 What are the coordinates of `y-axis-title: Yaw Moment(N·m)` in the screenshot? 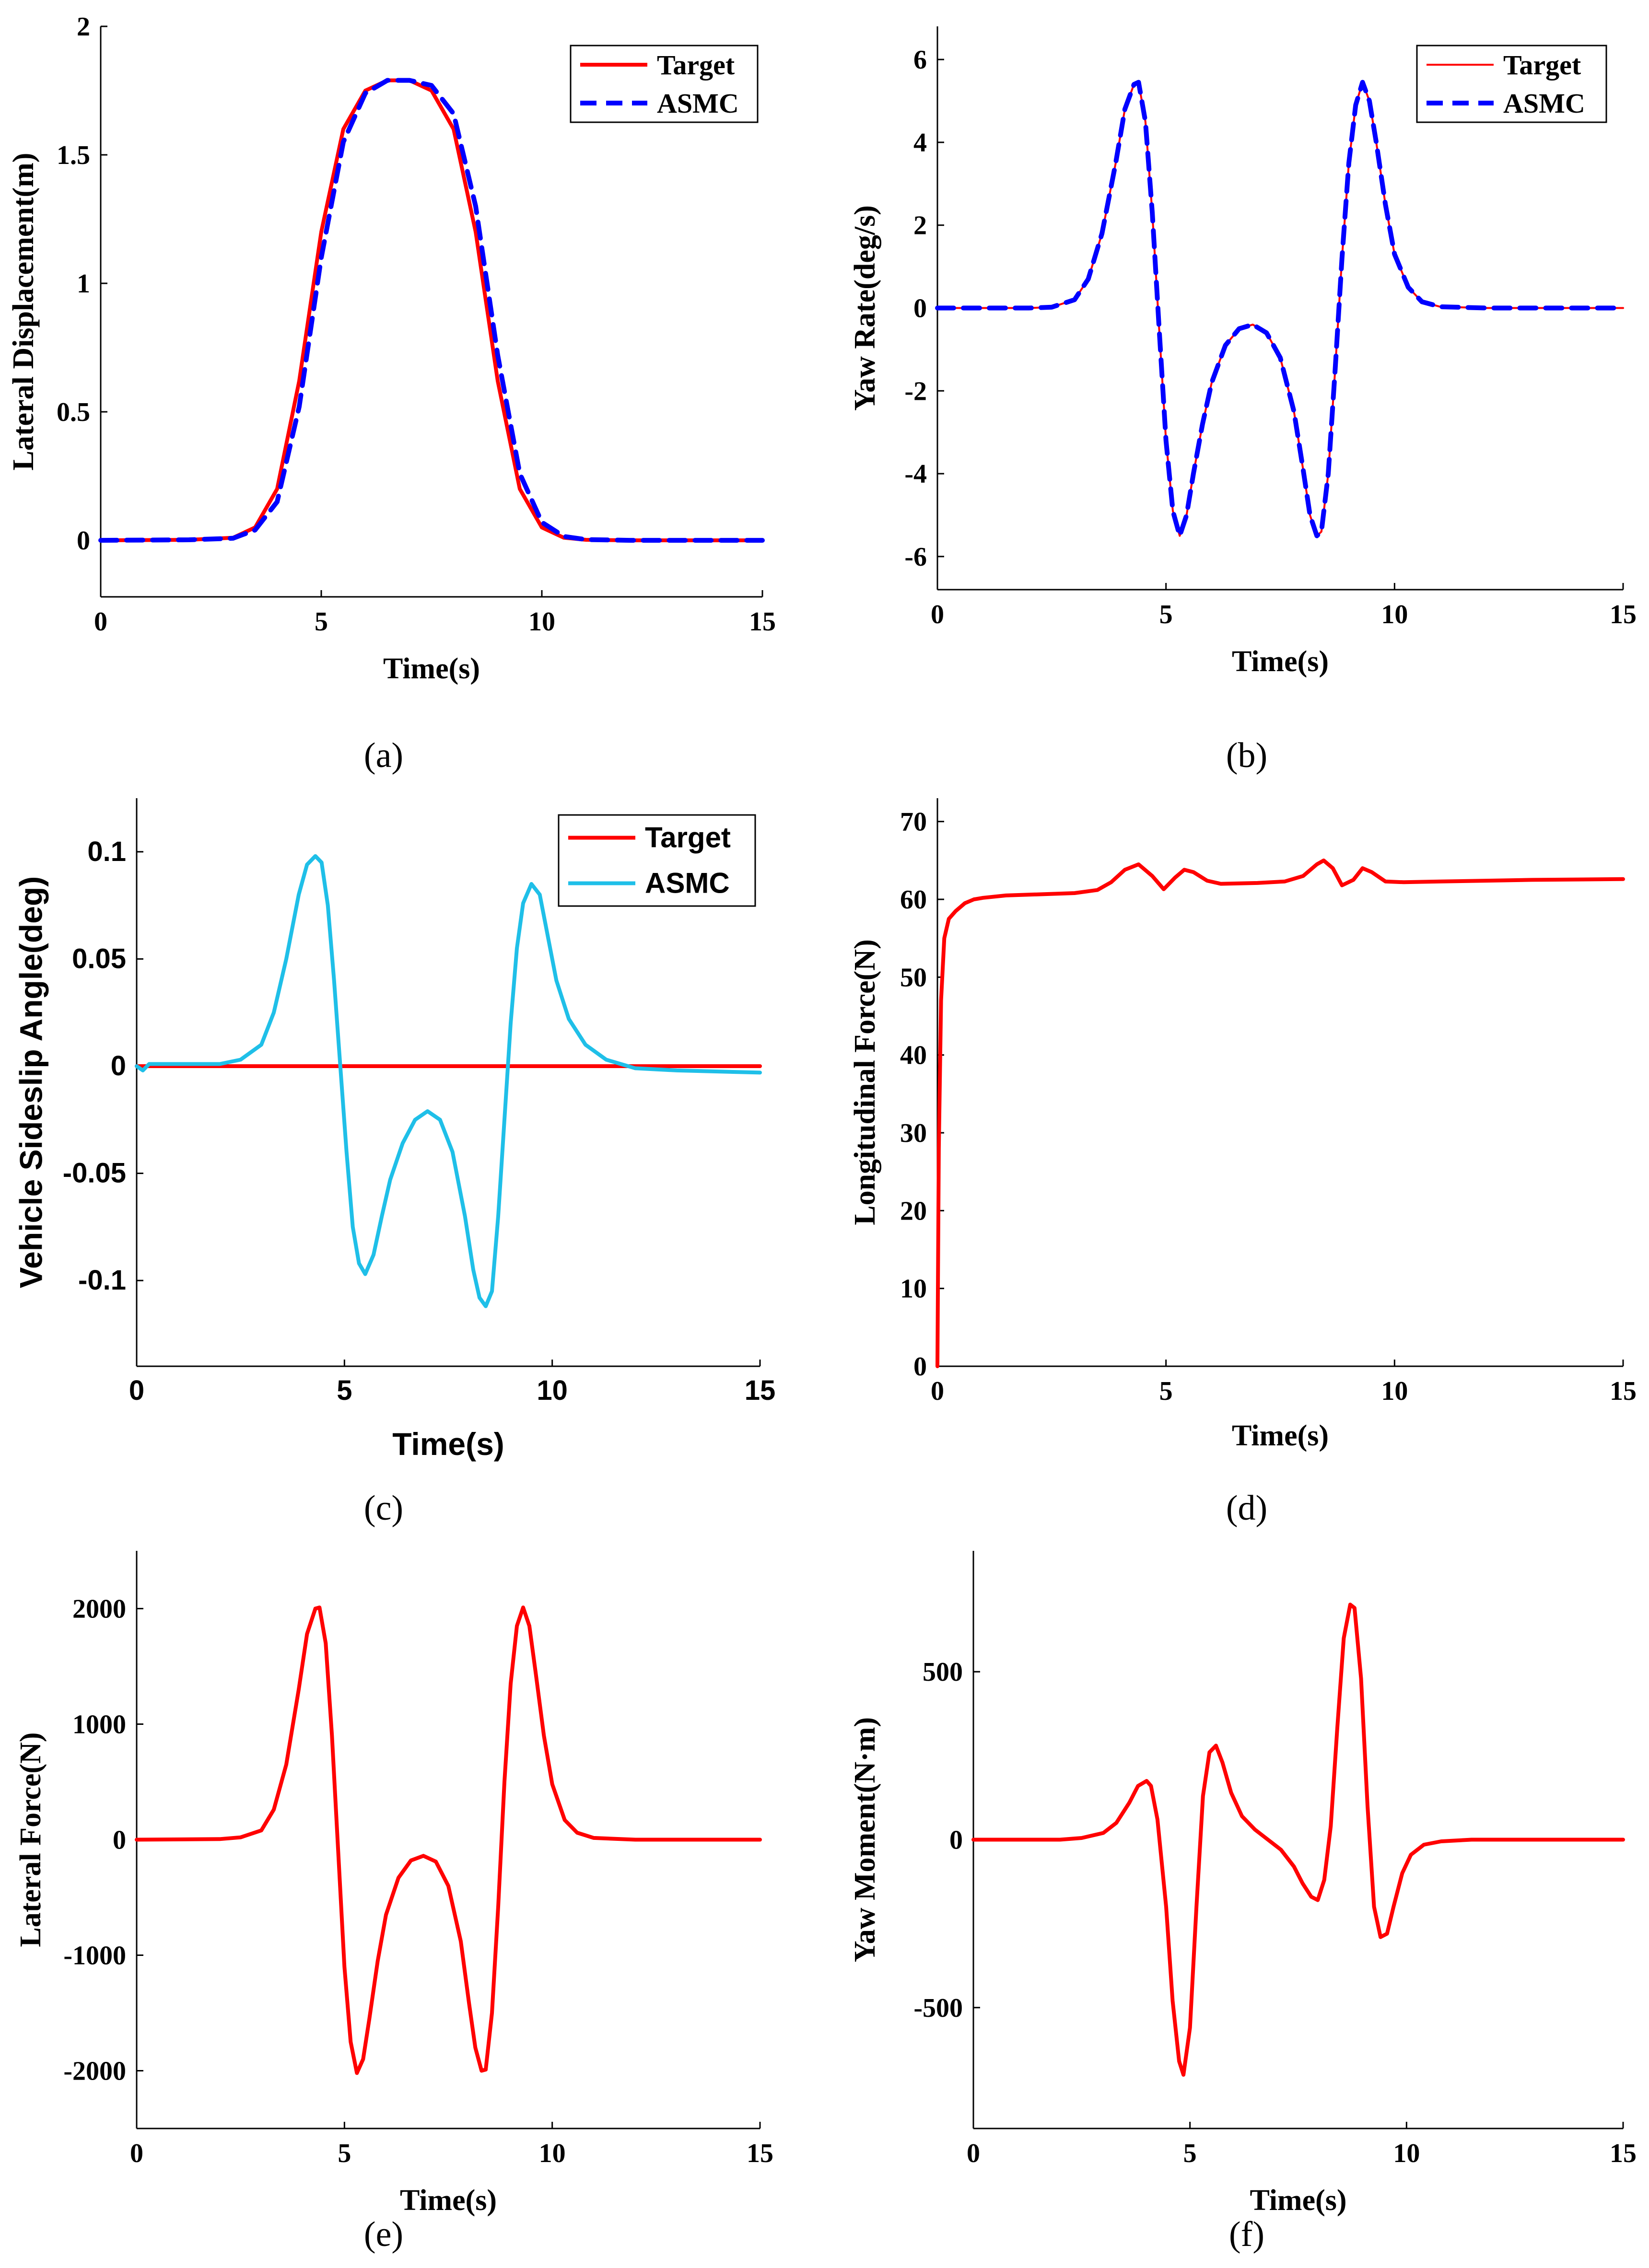 It's located at (865, 1839).